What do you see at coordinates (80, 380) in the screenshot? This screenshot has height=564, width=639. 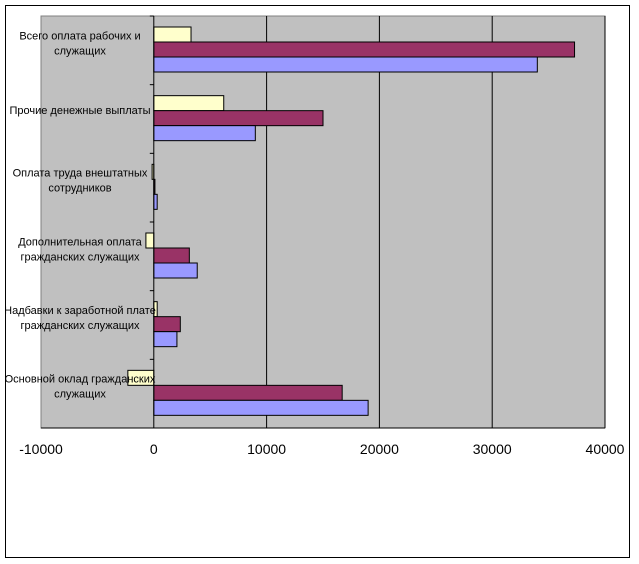 I see `category-label-line: Основной оклад гражданских` at bounding box center [80, 380].